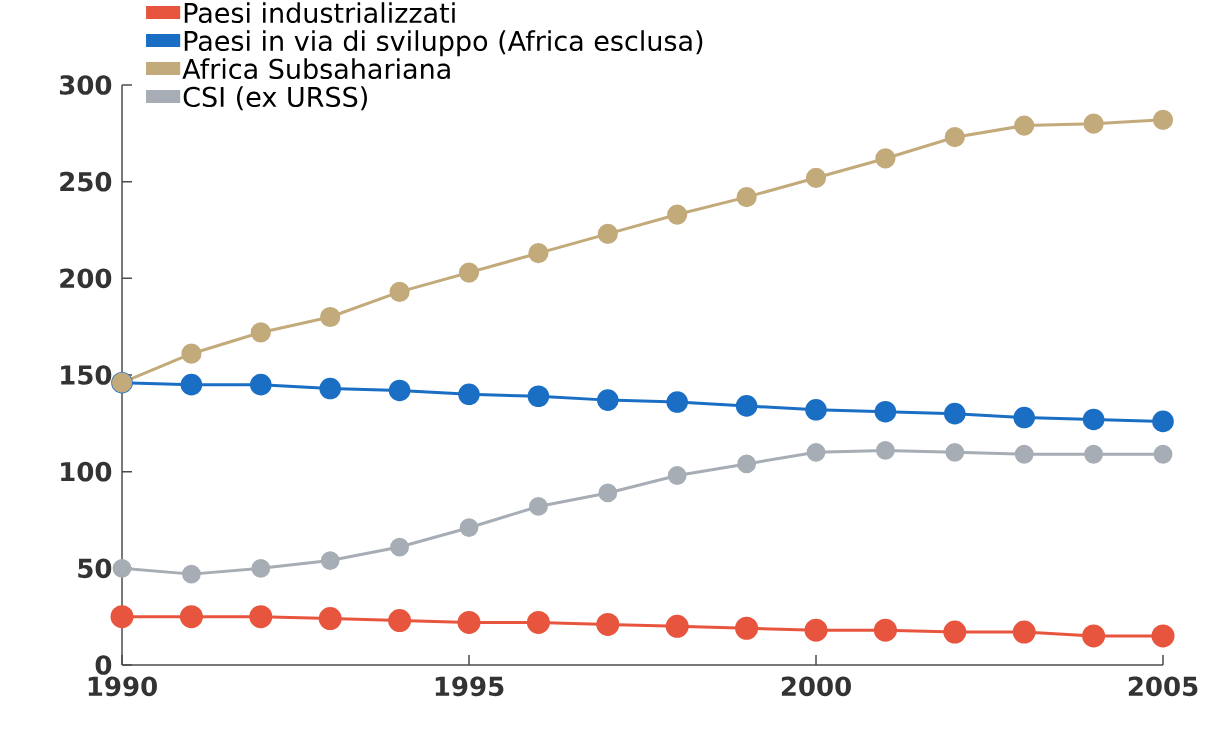  Describe the element at coordinates (122, 686) in the screenshot. I see `x-tick-label: 1990` at that location.